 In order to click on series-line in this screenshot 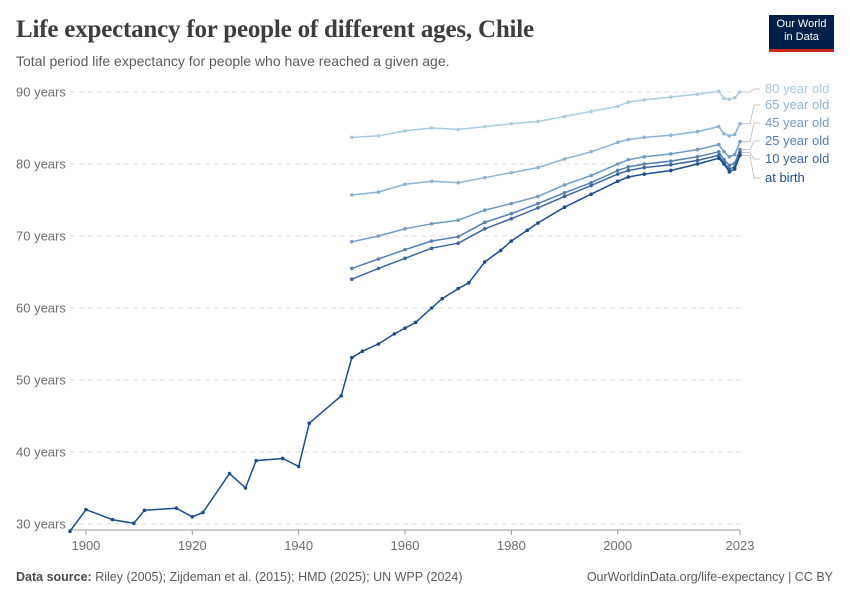, I will do `click(546, 114)`.